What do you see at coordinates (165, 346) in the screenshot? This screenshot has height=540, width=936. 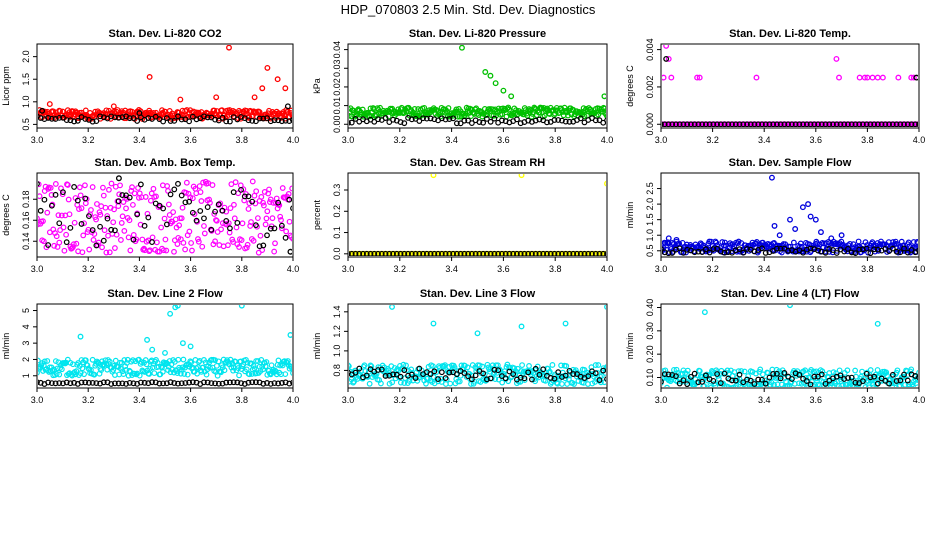 I see `points-layer` at bounding box center [165, 346].